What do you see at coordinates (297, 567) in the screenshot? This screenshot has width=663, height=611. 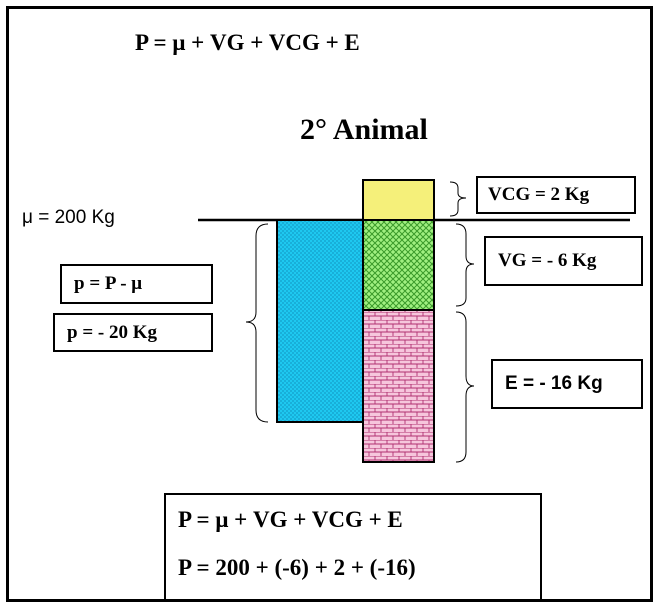 I see `summary-calculation: P = 200 + (-6) + 2 + (-16)` at bounding box center [297, 567].